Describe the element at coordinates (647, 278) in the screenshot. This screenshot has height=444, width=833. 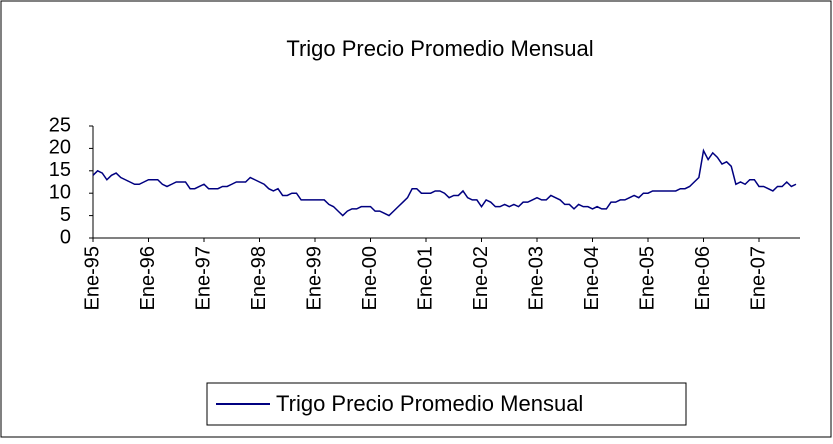
I see `x-tick-label: Ene-05` at that location.